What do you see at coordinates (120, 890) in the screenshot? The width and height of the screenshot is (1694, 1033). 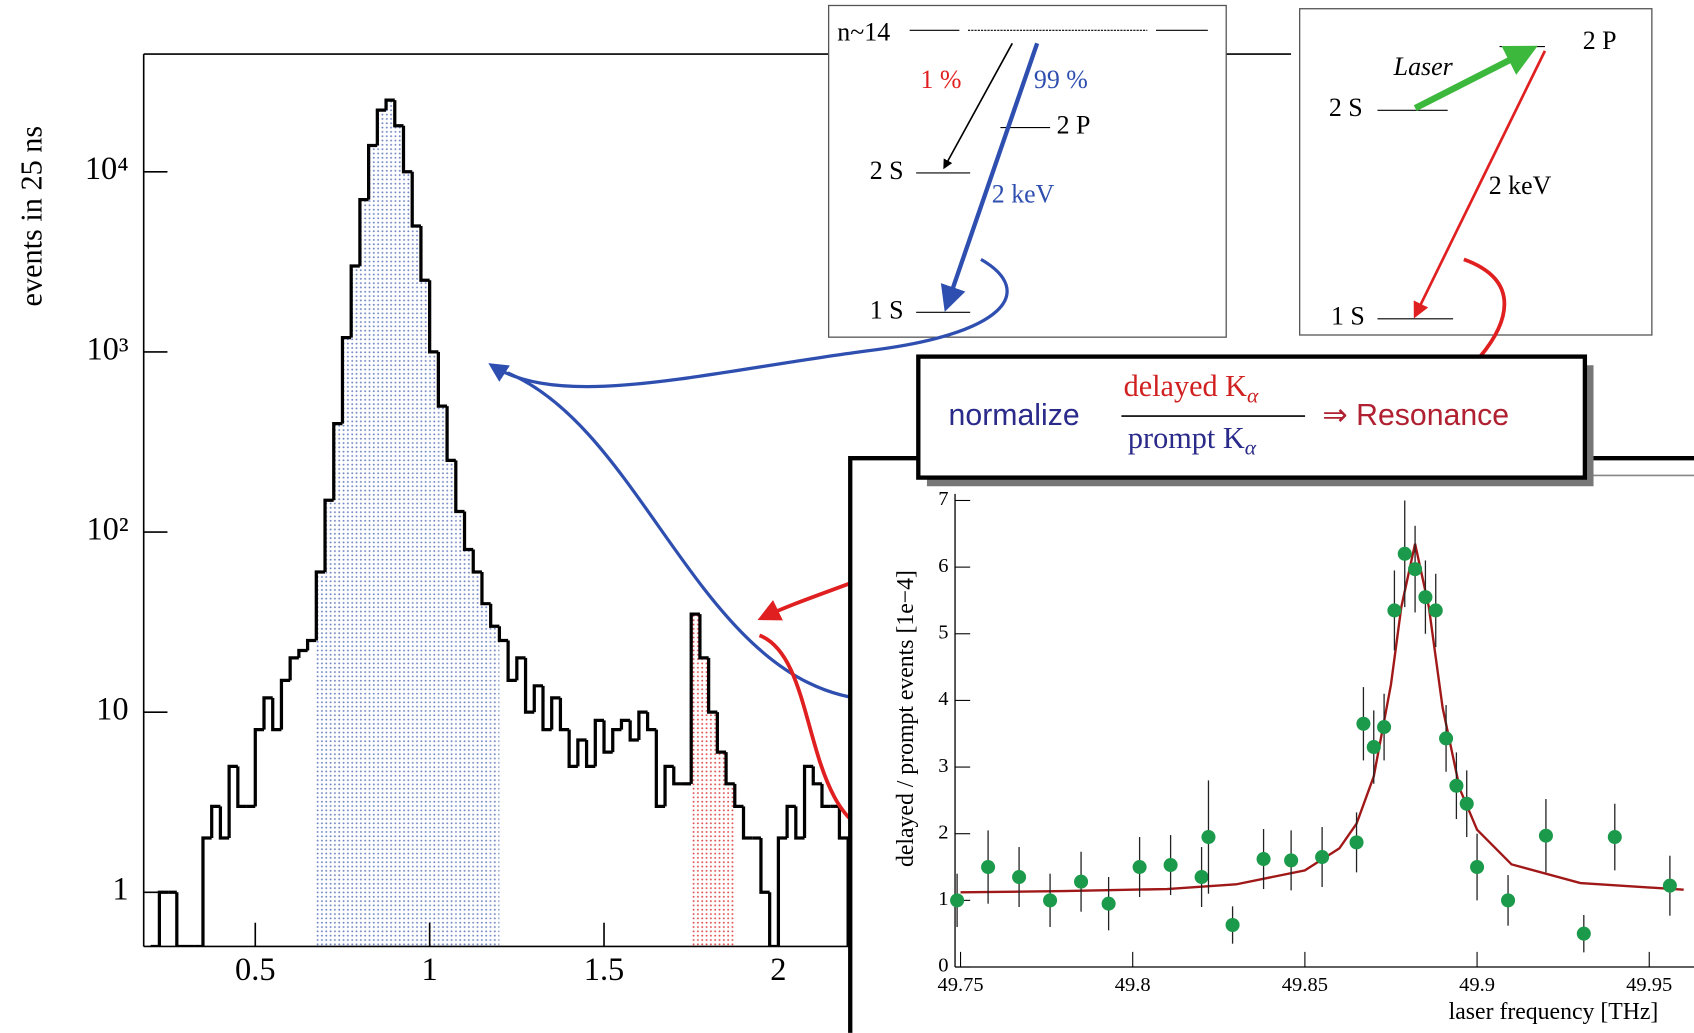 I see `y-tick-label: 1` at bounding box center [120, 890].